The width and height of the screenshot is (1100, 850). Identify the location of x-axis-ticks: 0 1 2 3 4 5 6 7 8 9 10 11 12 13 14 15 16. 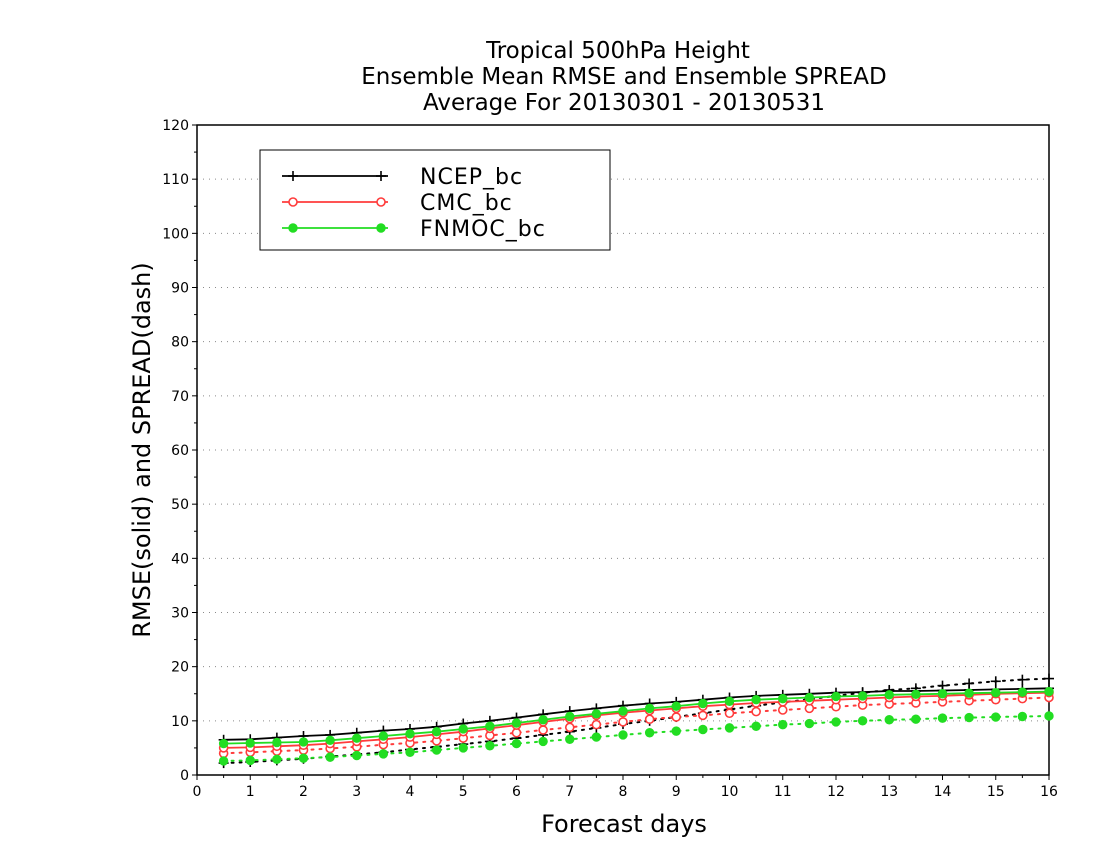
(625, 787).